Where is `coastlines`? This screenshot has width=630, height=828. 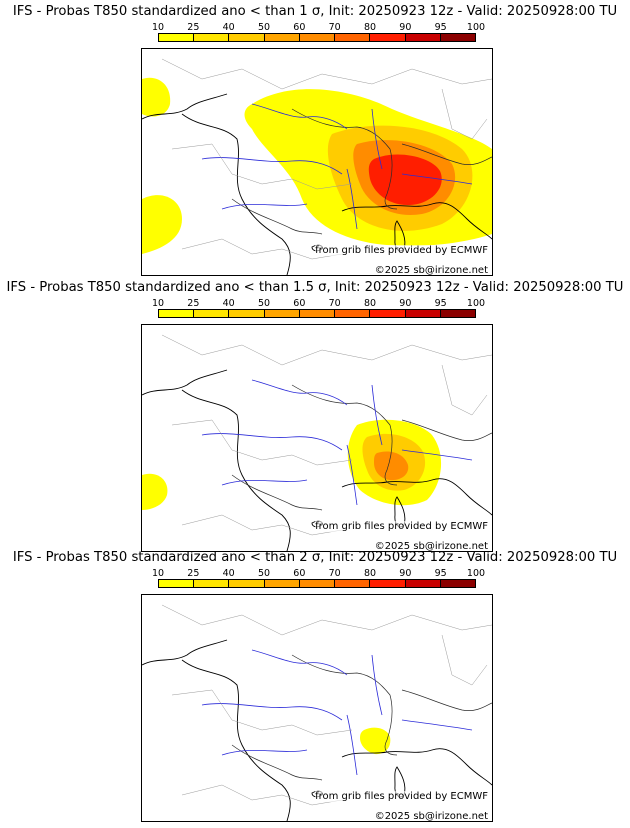
coastlines is located at coordinates (317, 730).